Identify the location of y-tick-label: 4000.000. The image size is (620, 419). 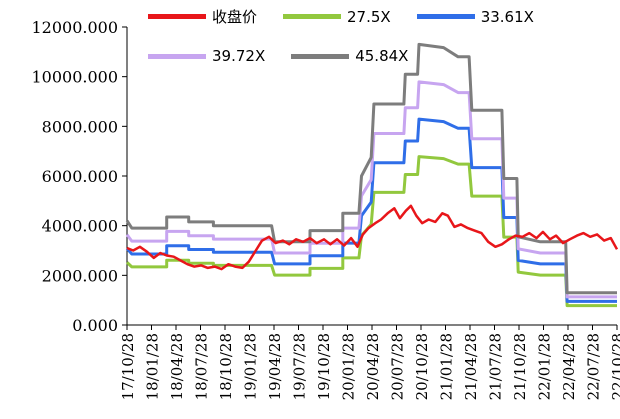
(80, 226).